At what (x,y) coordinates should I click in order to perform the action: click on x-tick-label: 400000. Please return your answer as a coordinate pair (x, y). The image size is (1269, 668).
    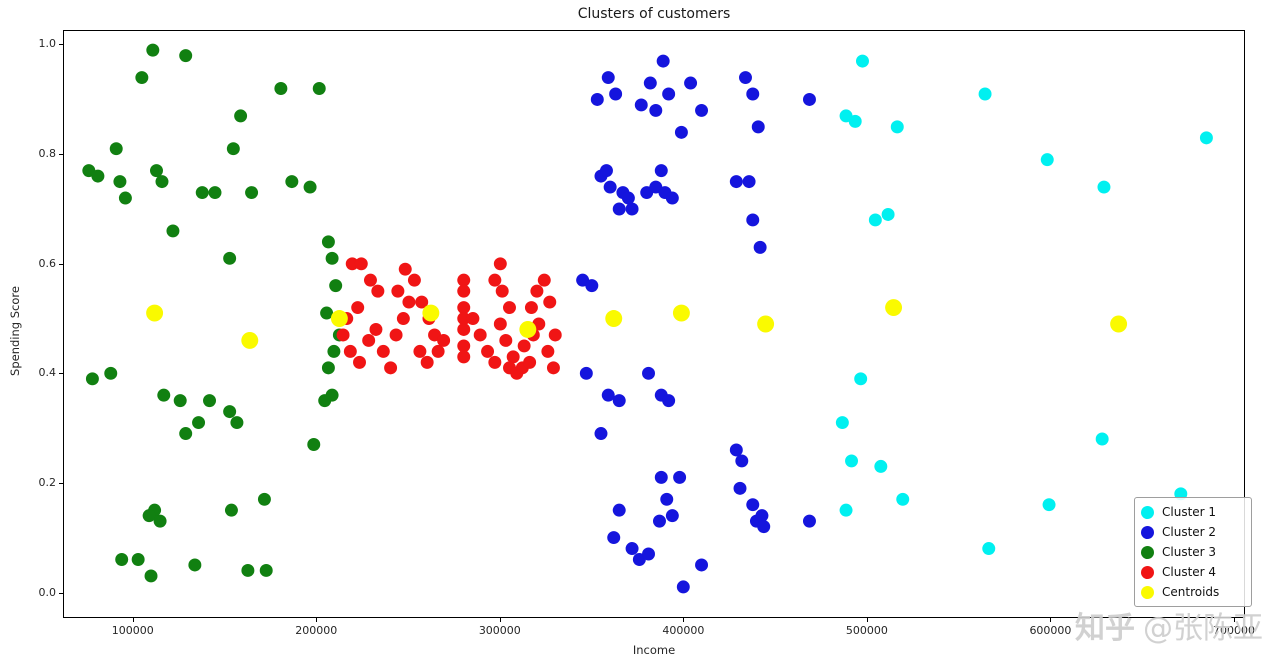
    Looking at the image, I should click on (683, 630).